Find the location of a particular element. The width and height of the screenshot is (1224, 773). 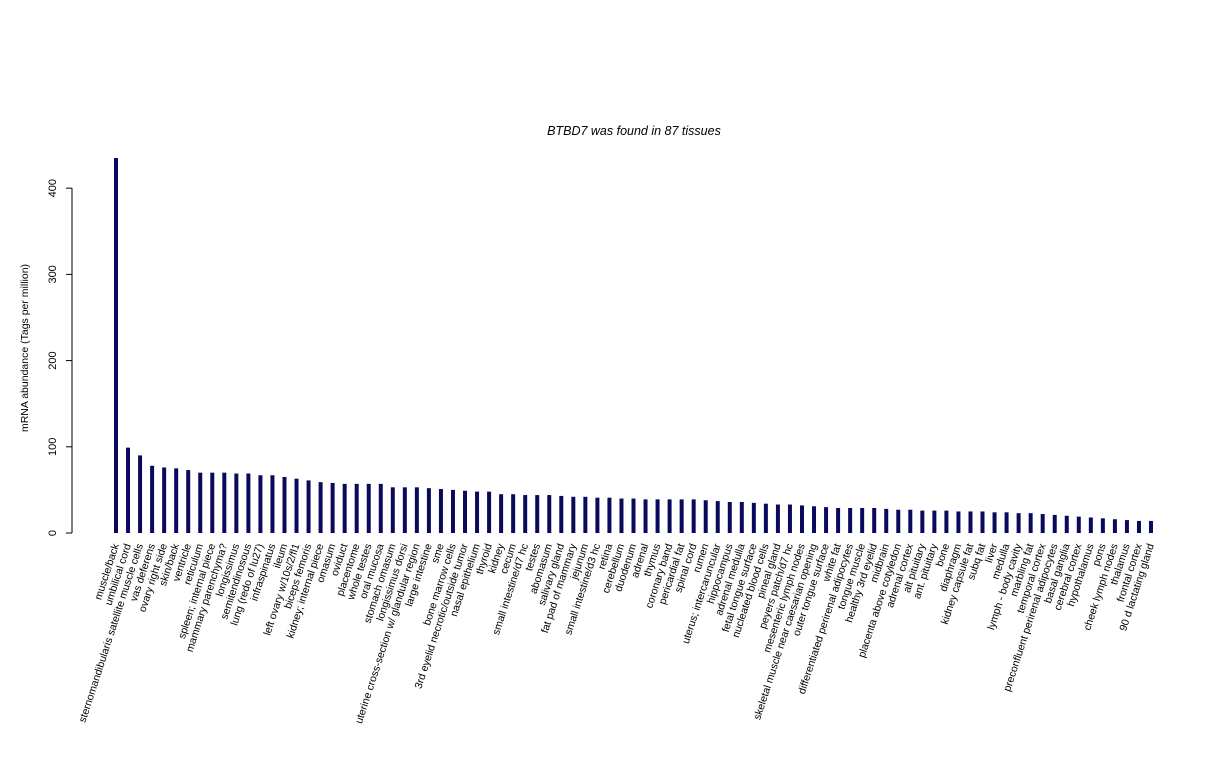

y-tick-label: 300 is located at coordinates (53, 274).